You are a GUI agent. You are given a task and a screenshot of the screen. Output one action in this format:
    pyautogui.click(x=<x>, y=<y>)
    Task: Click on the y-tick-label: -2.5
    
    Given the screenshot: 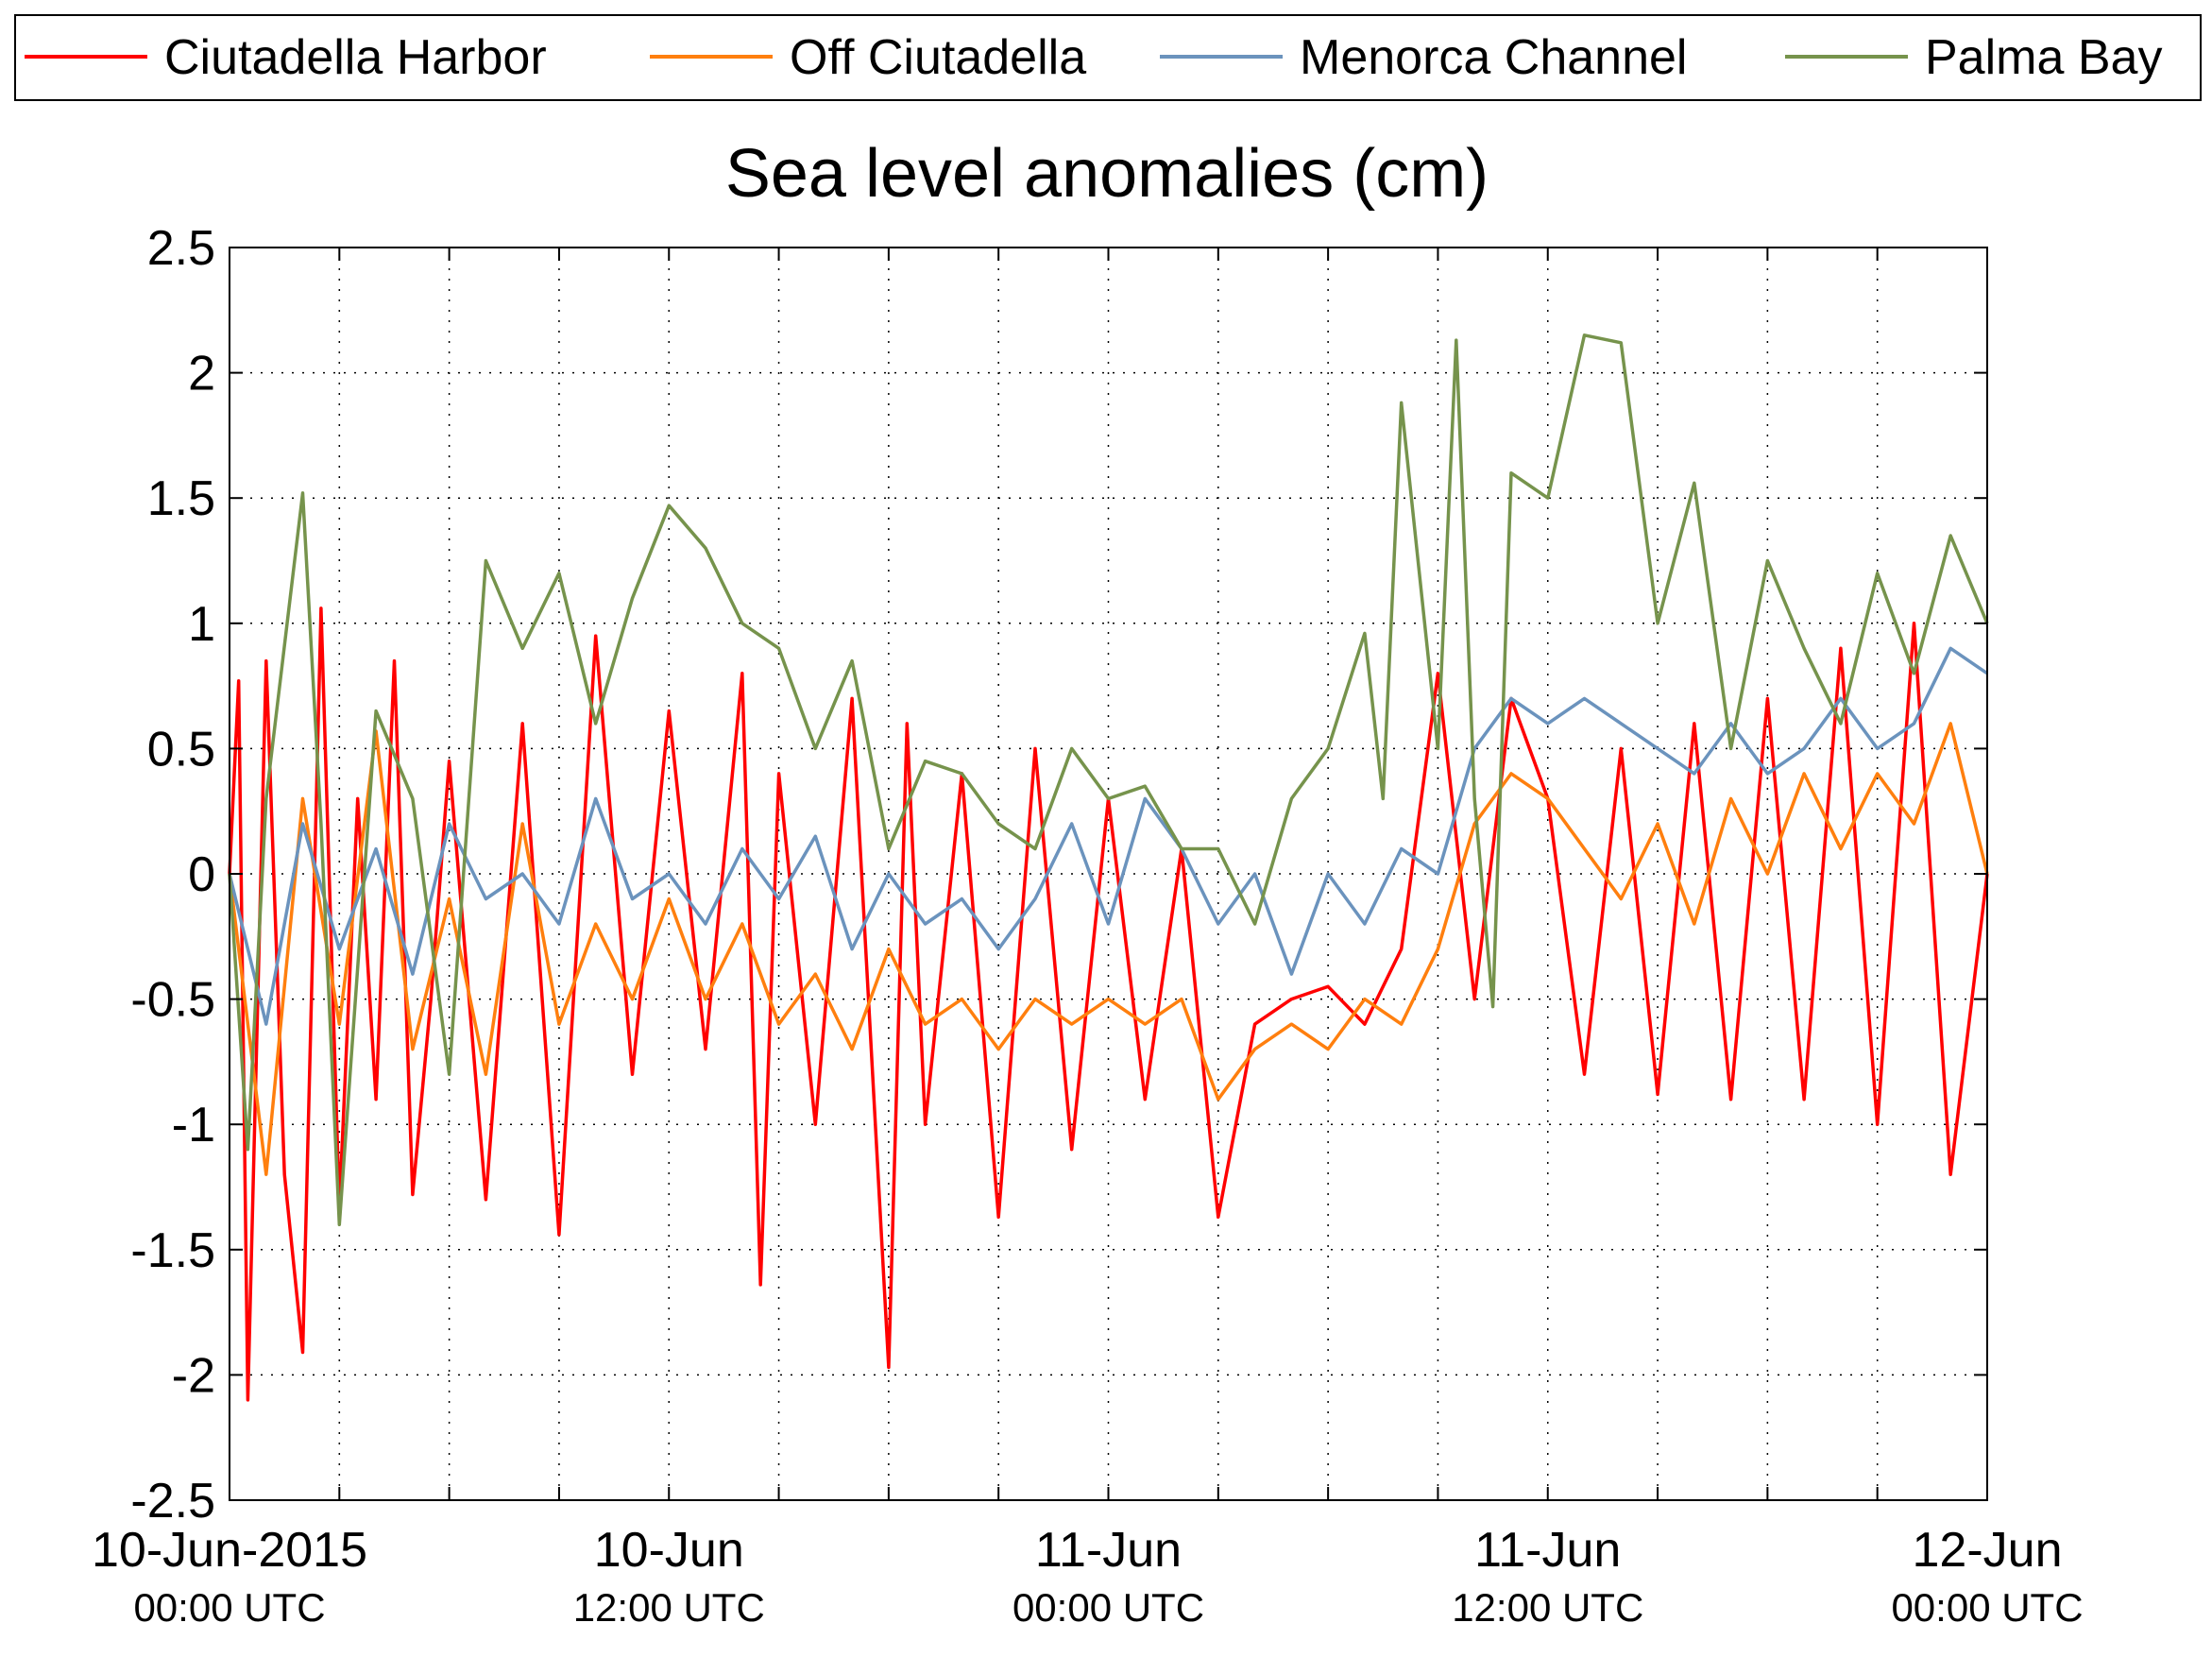 What is the action you would take?
    pyautogui.click(x=172, y=1501)
    